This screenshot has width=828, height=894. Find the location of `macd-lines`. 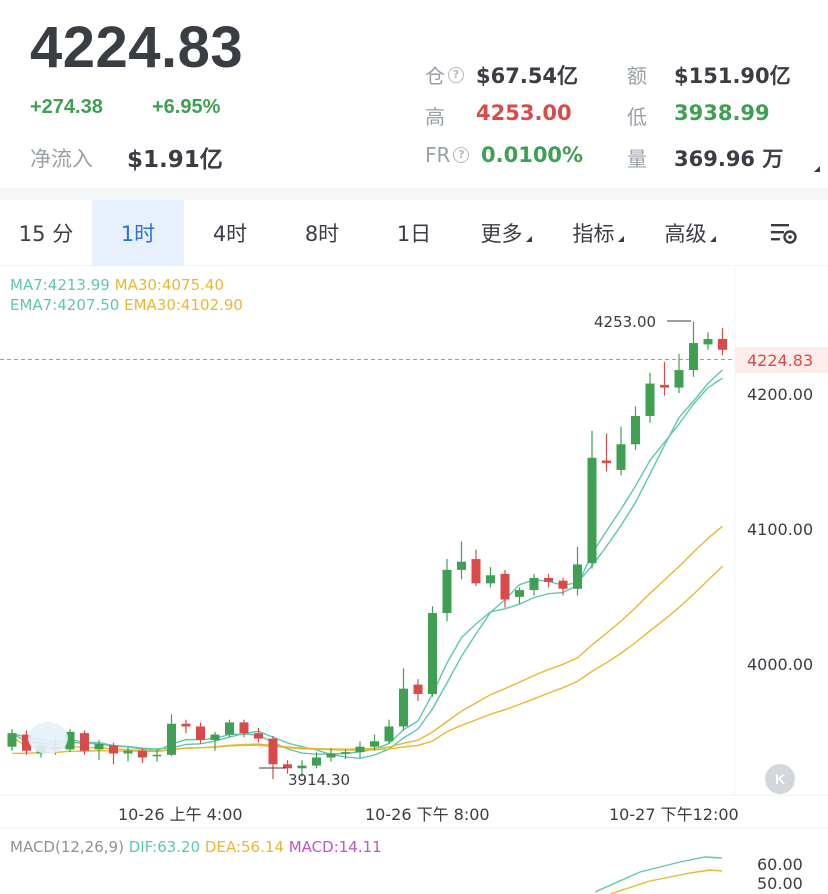

macd-lines is located at coordinates (658, 875).